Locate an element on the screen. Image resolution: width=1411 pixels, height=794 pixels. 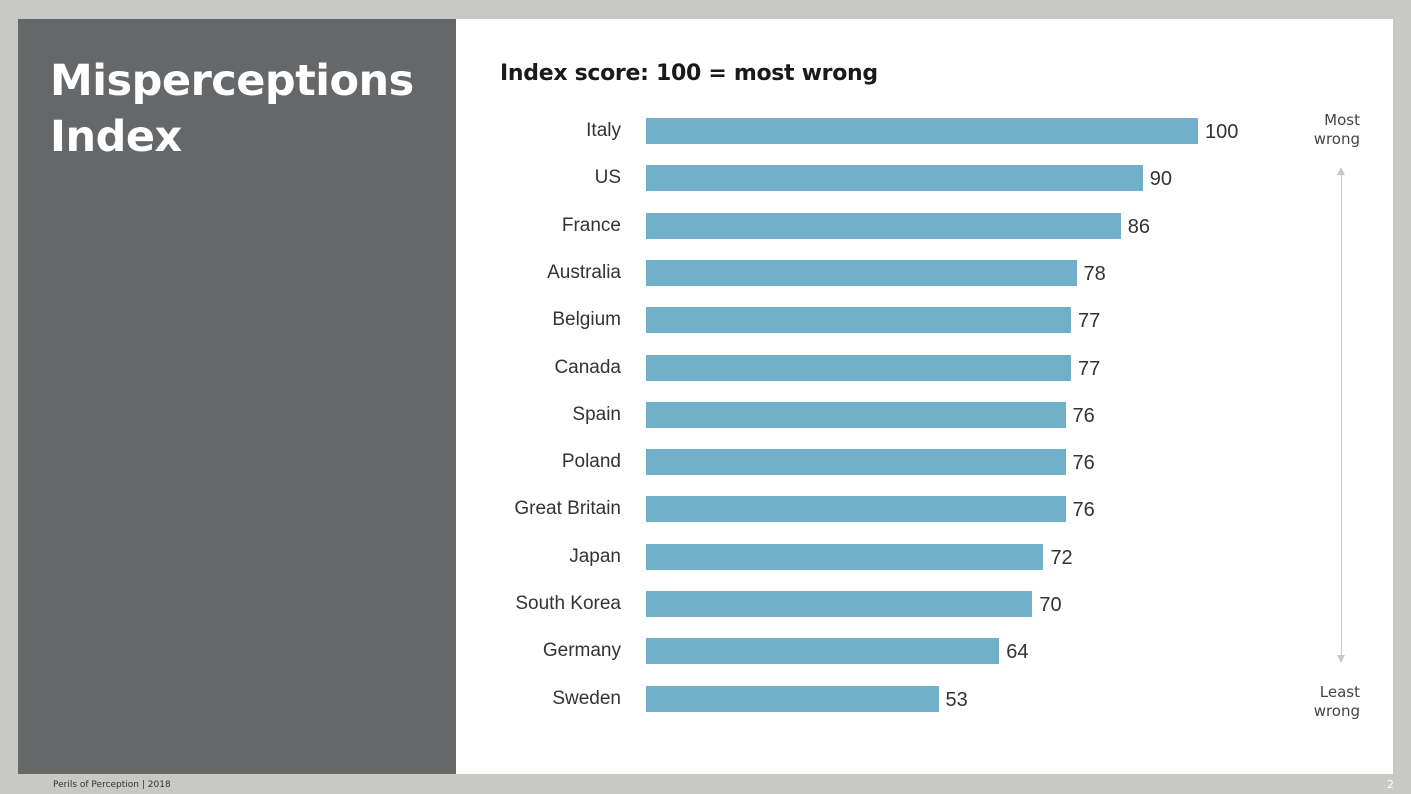
slide-title: Misperceptions Index is located at coordinates (232, 109).